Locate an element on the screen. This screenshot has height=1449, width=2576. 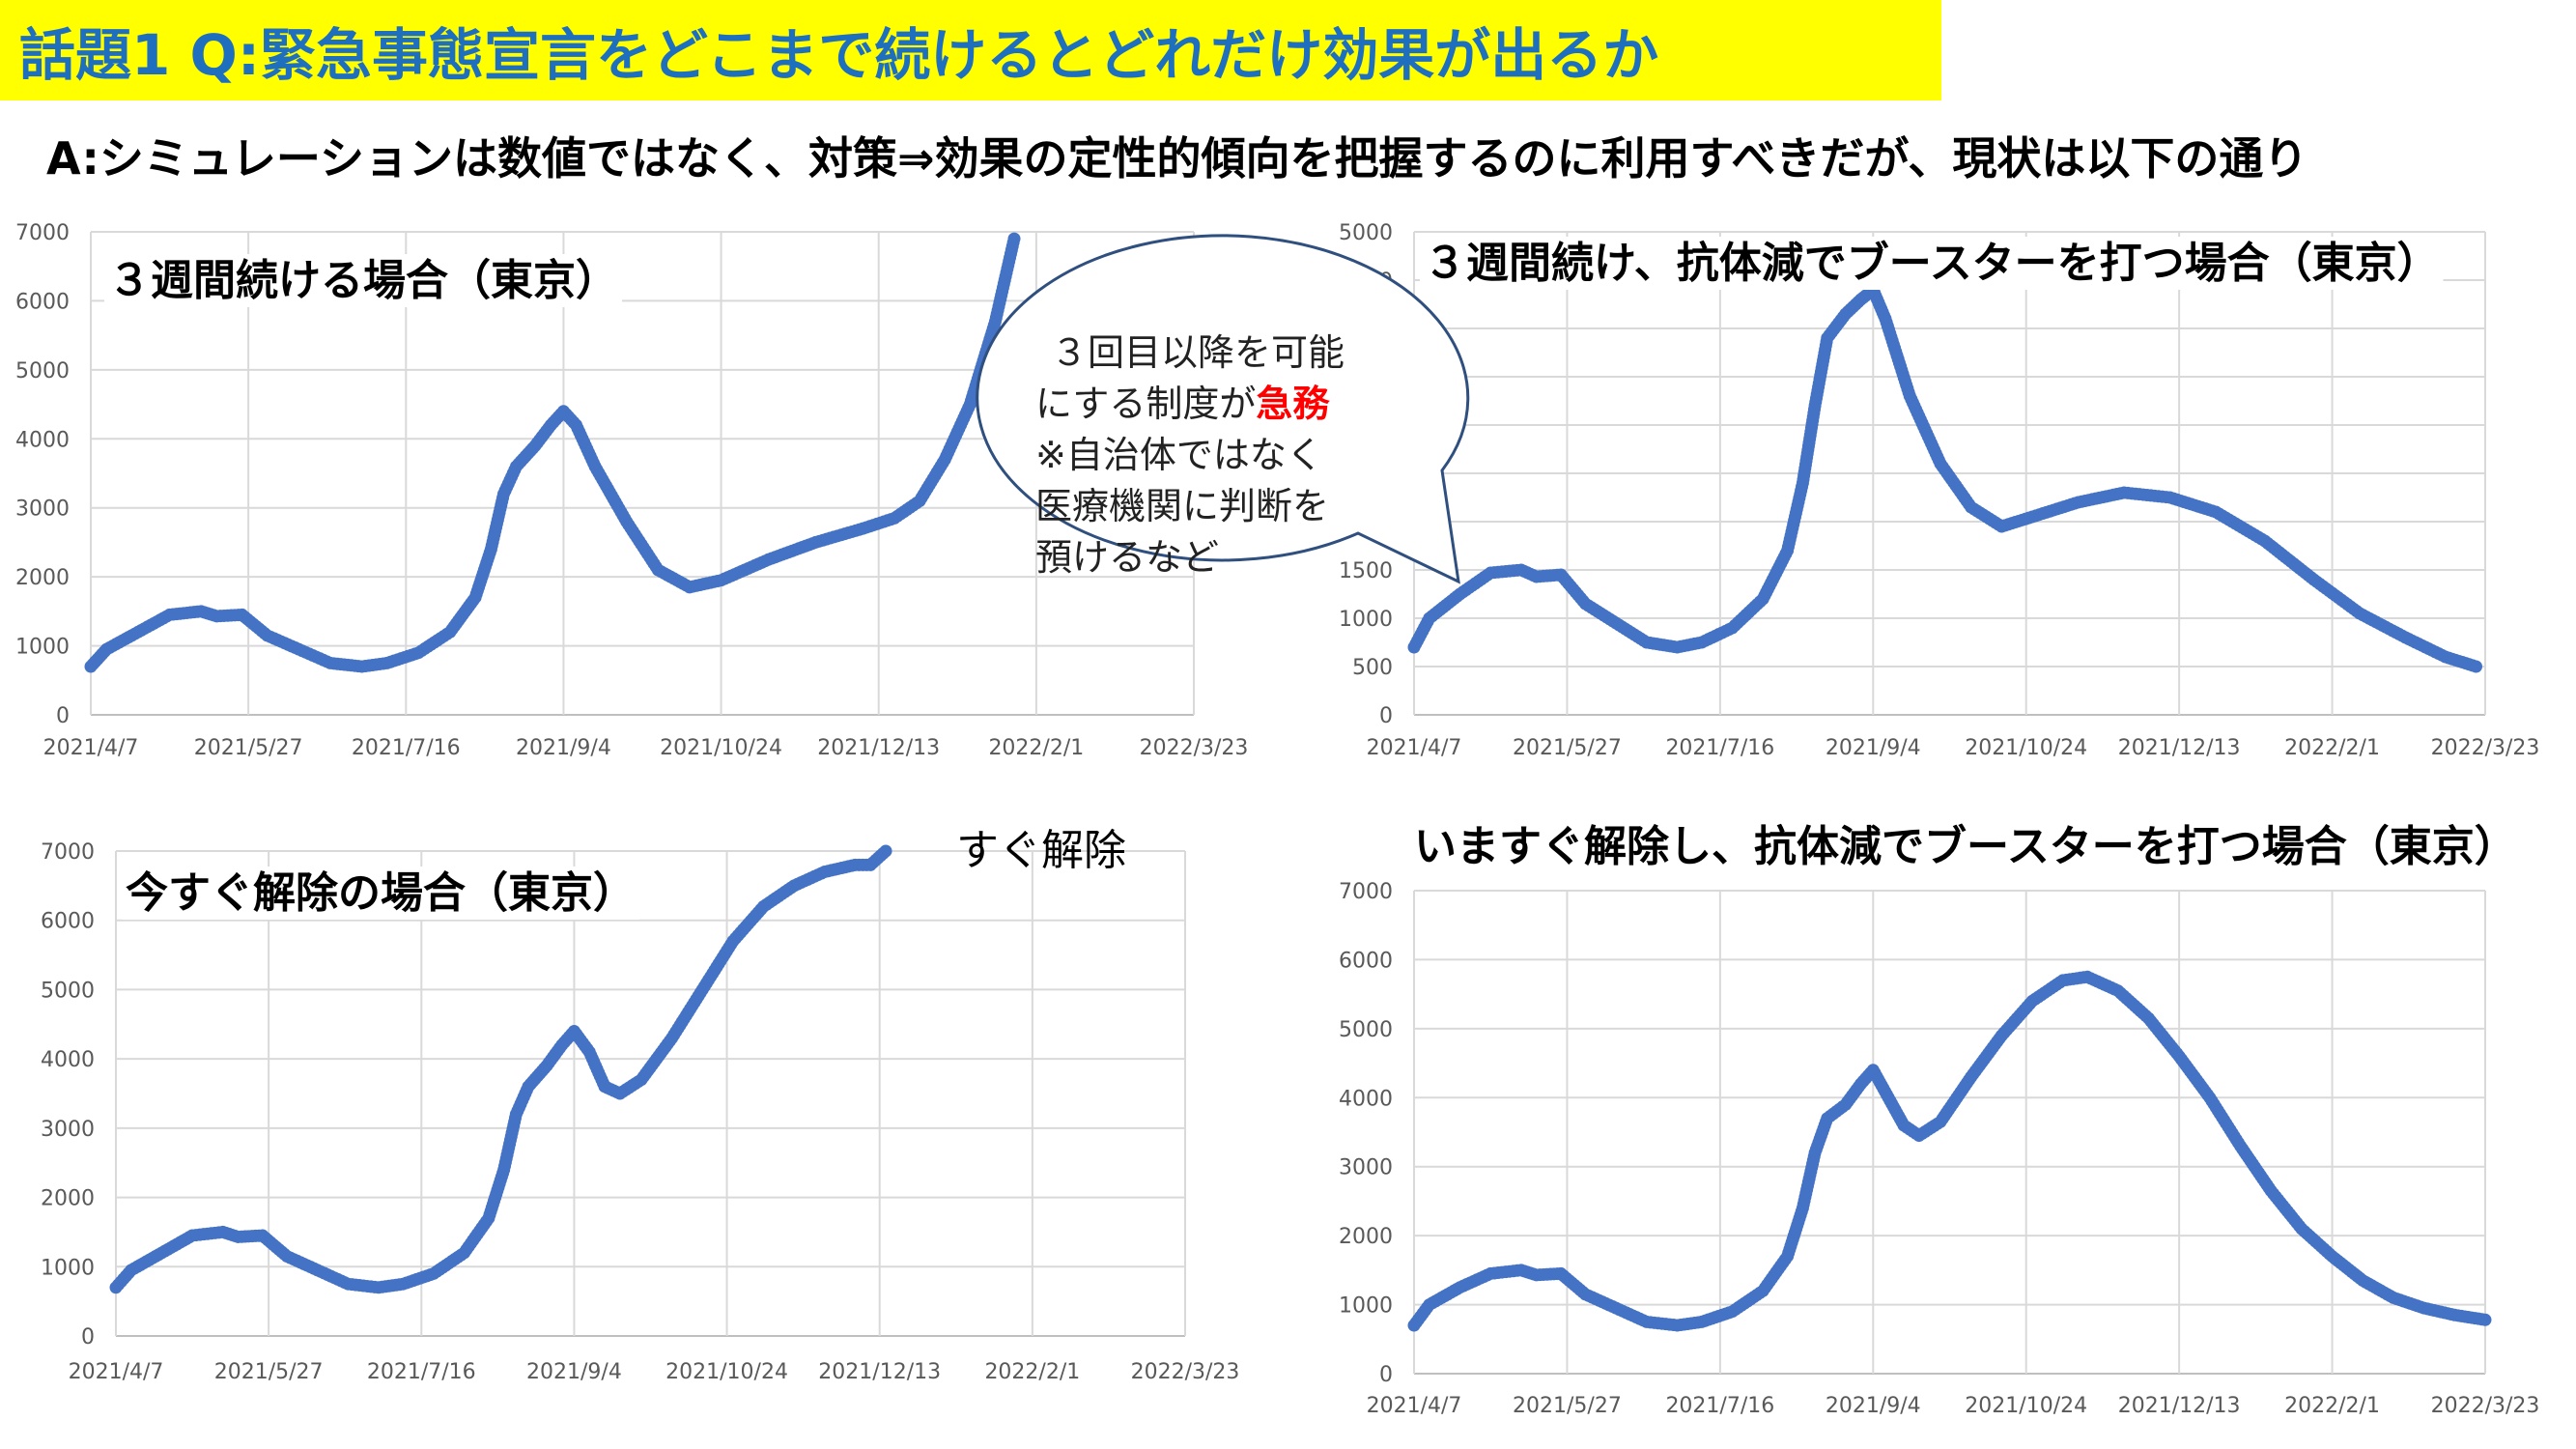
callout-line-2: にする制度が急務 is located at coordinates (1182, 404).